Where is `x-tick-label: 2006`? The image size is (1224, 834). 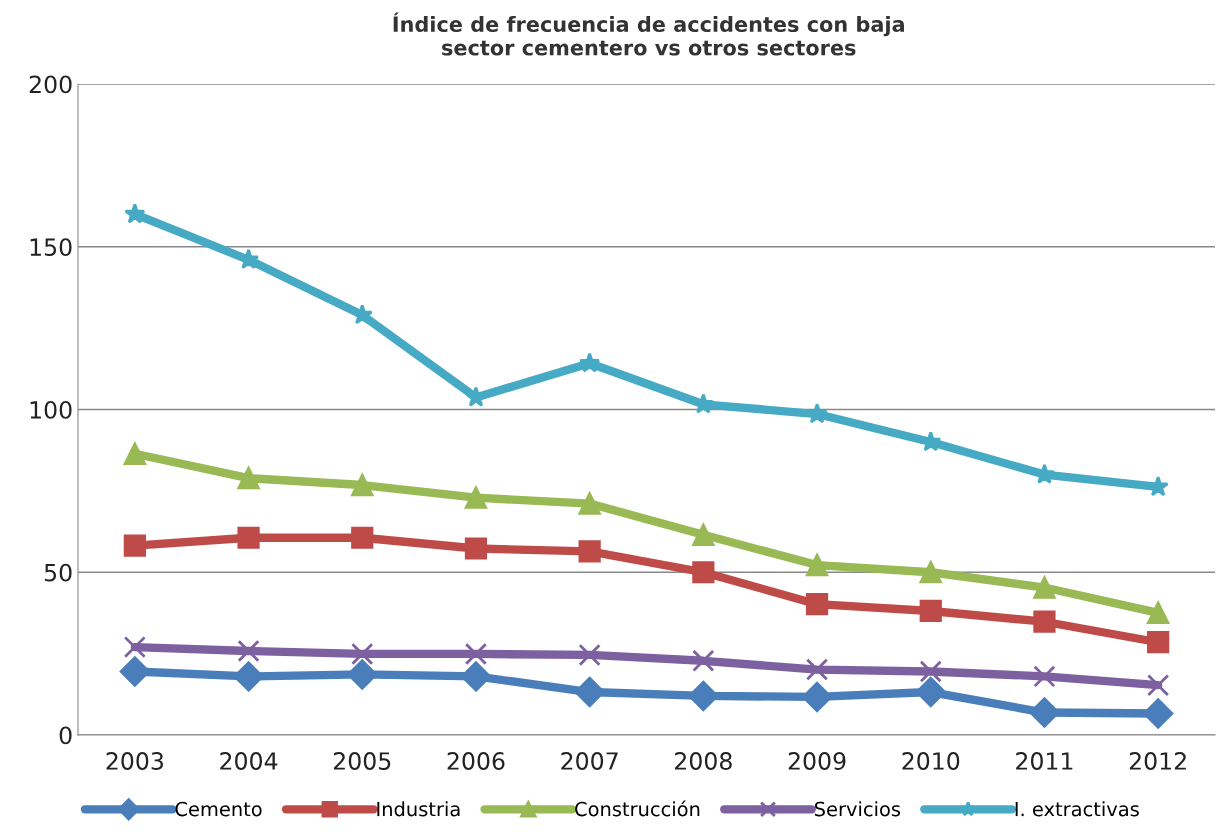
x-tick-label: 2006 is located at coordinates (476, 761).